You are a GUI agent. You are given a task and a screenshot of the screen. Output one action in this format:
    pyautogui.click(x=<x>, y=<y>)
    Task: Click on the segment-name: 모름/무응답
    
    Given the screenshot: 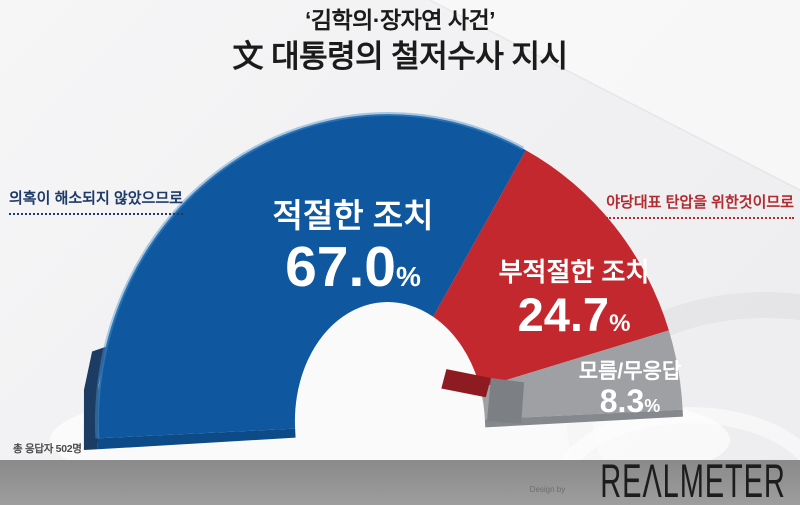 What is the action you would take?
    pyautogui.click(x=630, y=371)
    